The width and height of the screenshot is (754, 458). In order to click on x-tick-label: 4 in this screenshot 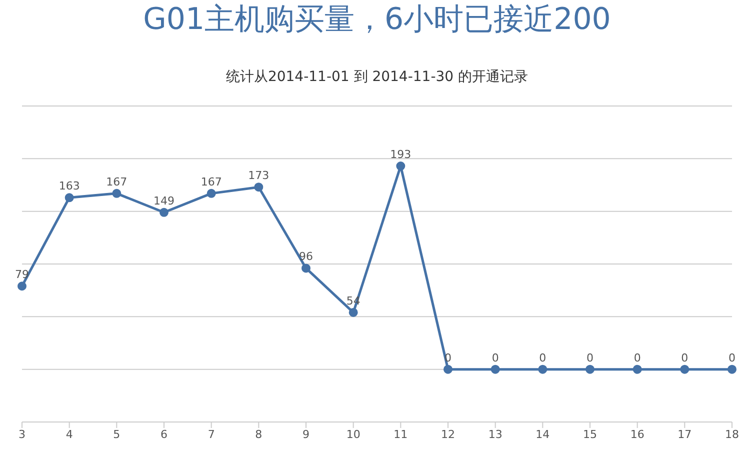, I will do `click(69, 434)`.